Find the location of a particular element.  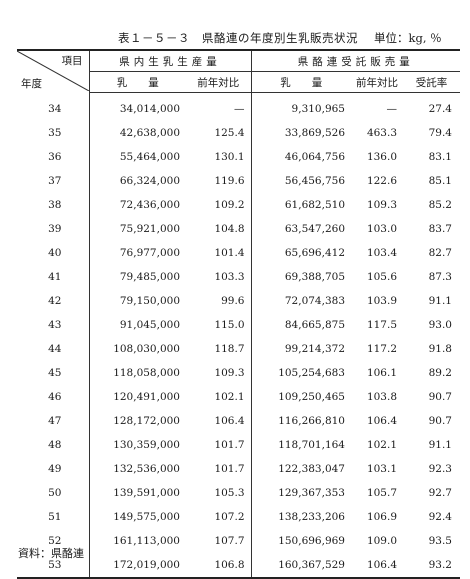

corner-item-label: 項目 is located at coordinates (72, 61).